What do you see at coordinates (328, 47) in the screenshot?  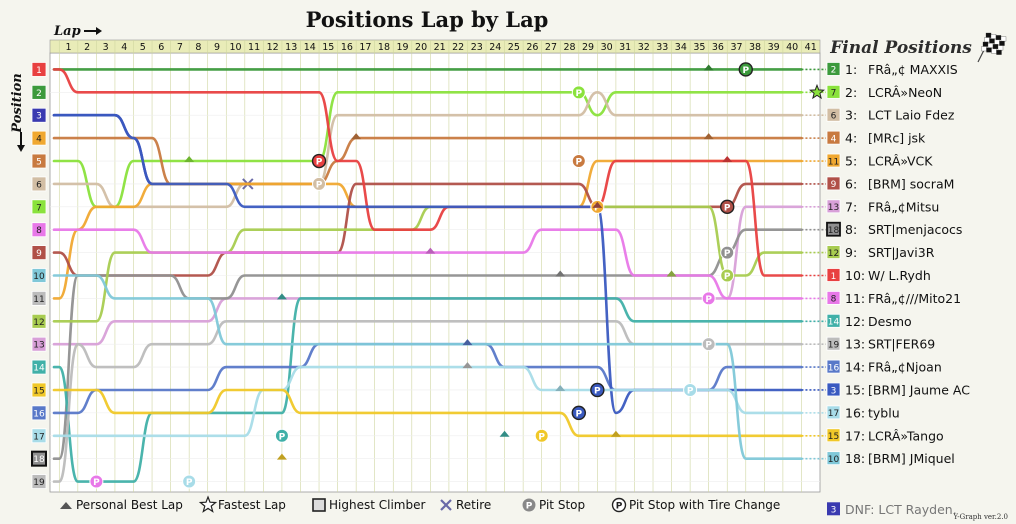 I see `lap-tick-label: 15` at bounding box center [328, 47].